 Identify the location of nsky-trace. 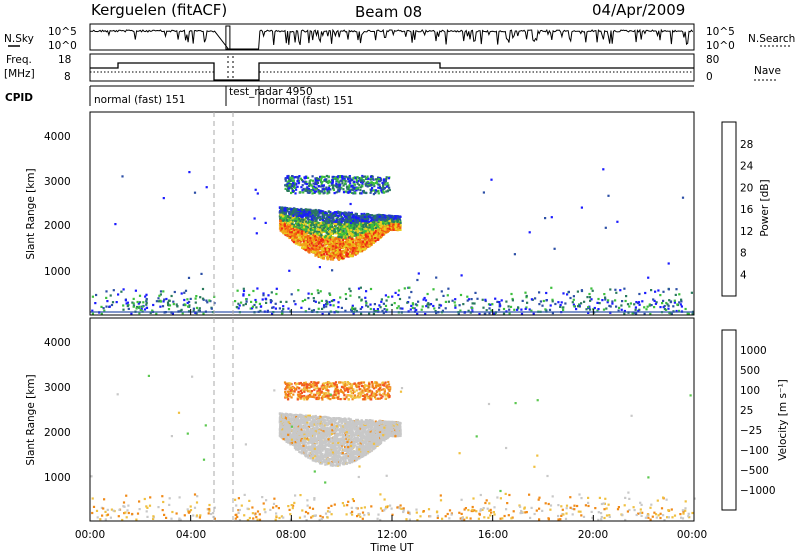
(392, 37).